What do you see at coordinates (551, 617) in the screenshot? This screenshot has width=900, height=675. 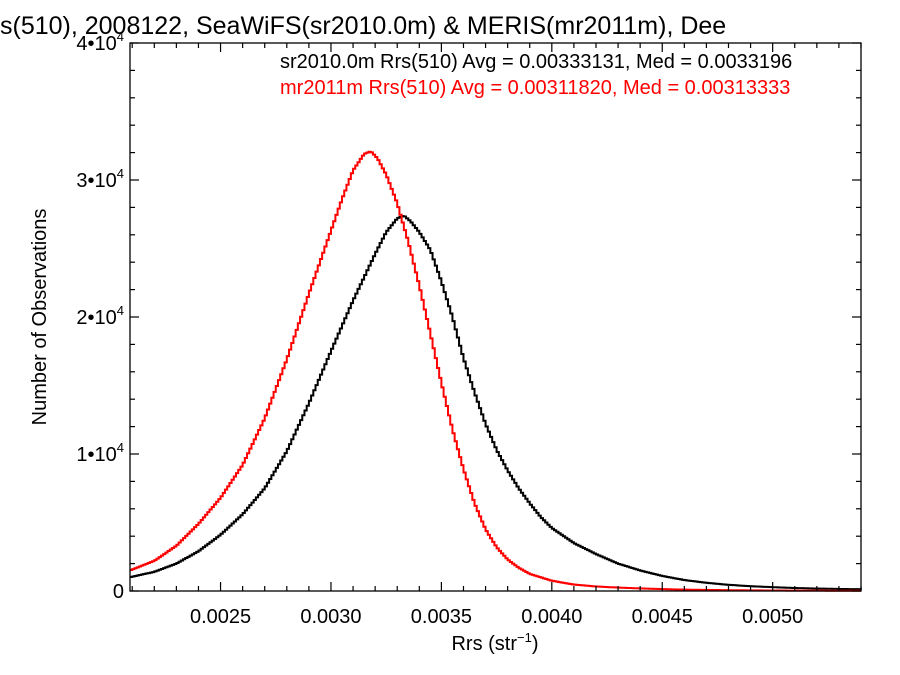 I see `x-tick-label: 0.0040` at bounding box center [551, 617].